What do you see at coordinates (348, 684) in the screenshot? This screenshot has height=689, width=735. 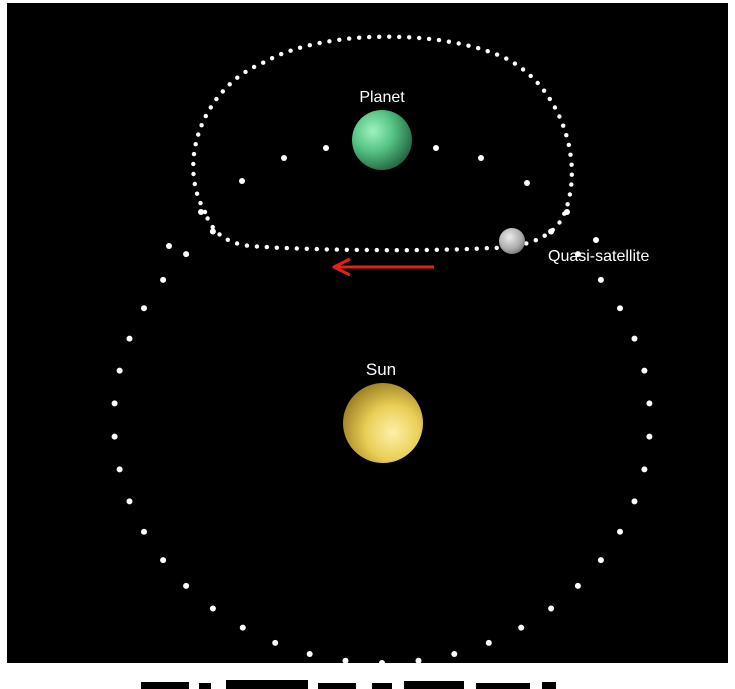 I see `cropped-caption-fragment` at bounding box center [348, 684].